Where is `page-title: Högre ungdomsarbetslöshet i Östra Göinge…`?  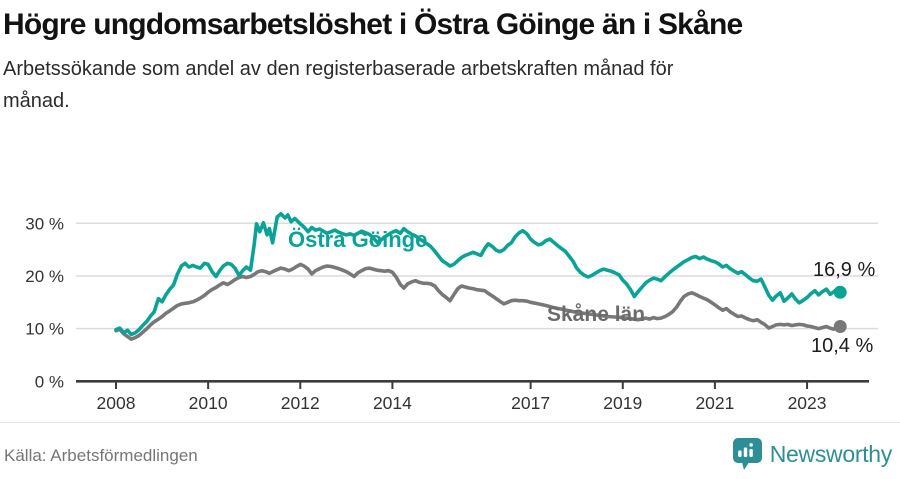
page-title: Högre ungdomsarbetslöshet i Östra Göinge… is located at coordinates (373, 24).